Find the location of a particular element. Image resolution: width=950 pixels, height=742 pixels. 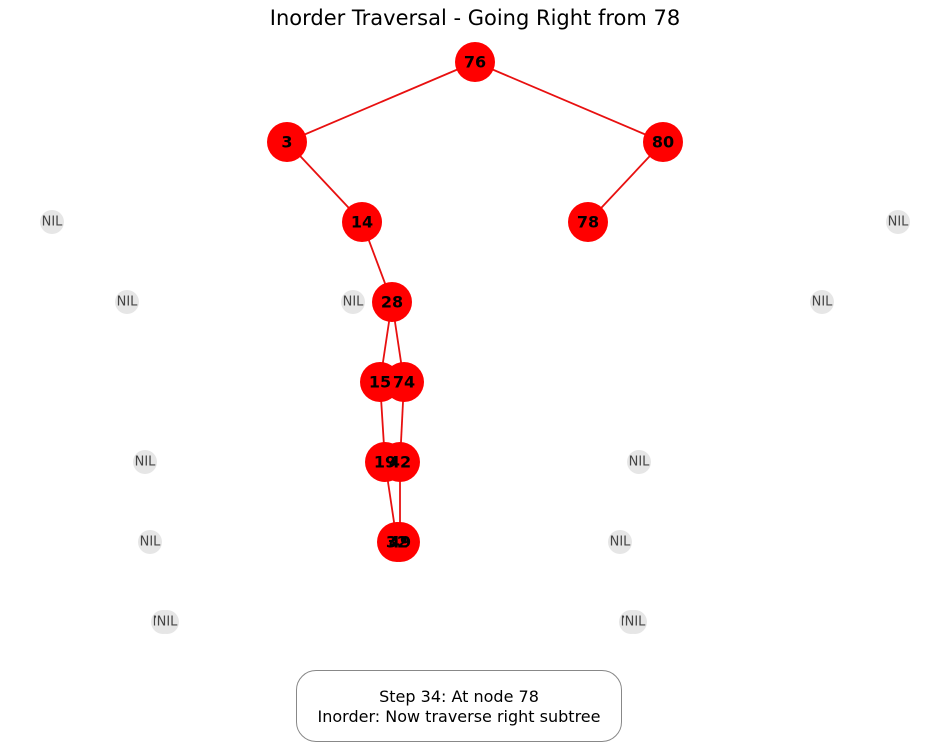

tree-node-label-15: 15 is located at coordinates (380, 382).